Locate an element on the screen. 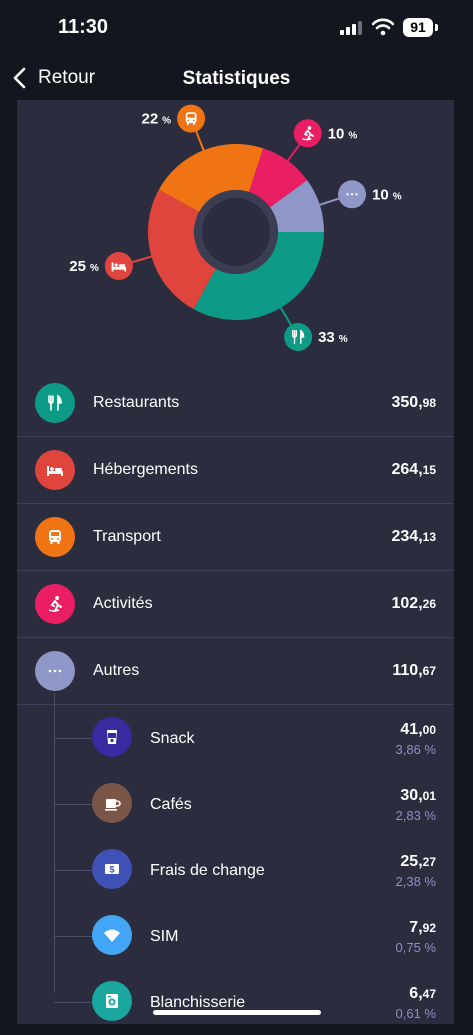 Image resolution: width=473 pixels, height=1035 pixels. subcategory-amount: 6,47 is located at coordinates (422, 994).